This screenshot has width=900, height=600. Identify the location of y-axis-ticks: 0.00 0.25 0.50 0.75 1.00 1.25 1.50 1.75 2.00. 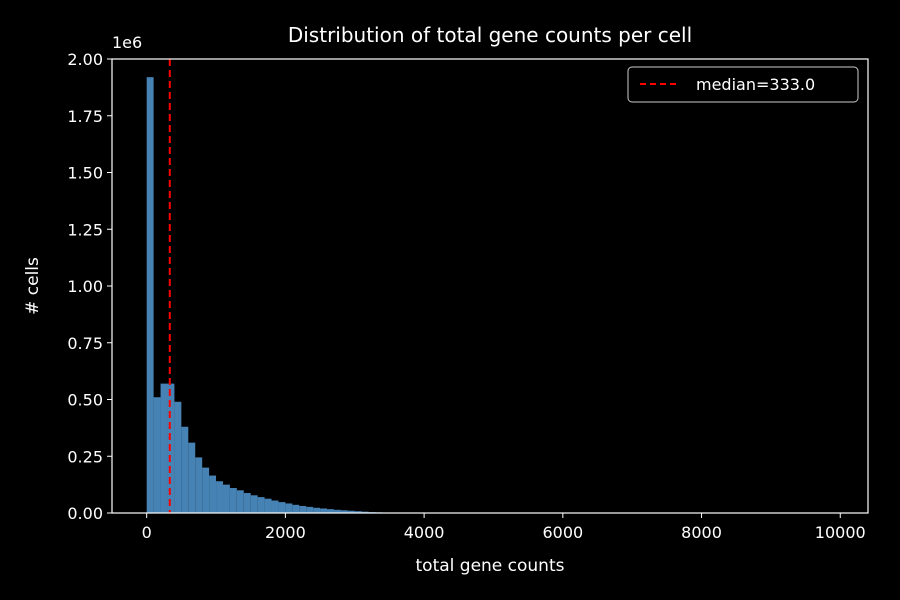
(89, 286).